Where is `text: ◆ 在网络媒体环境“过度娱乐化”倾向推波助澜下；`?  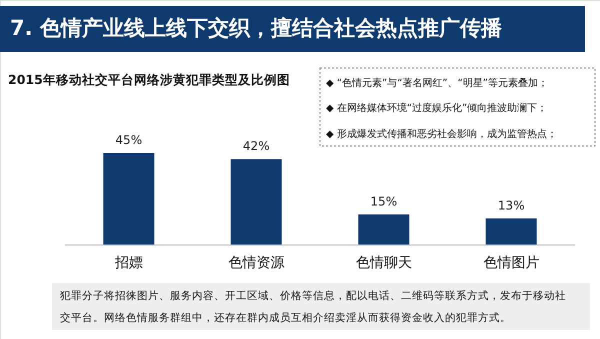
text: ◆ 在网络媒体环境“过度娱乐化”倾向推波助澜下； is located at coordinates (437, 108).